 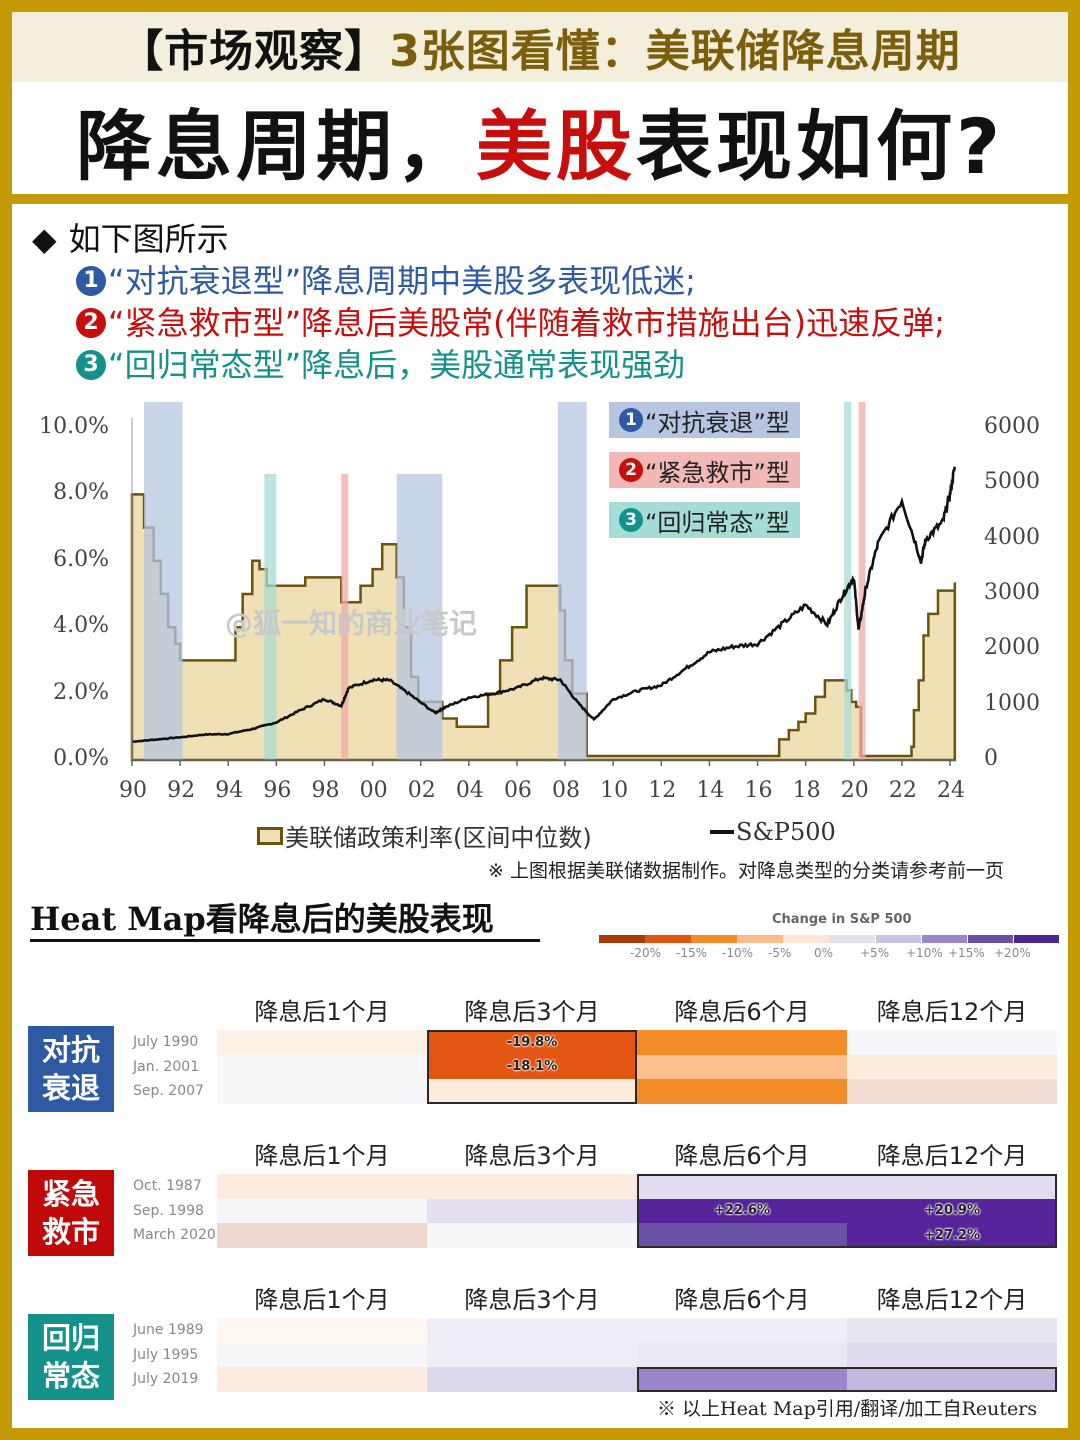 What do you see at coordinates (966, 953) in the screenshot?
I see `scale-tick: +15%` at bounding box center [966, 953].